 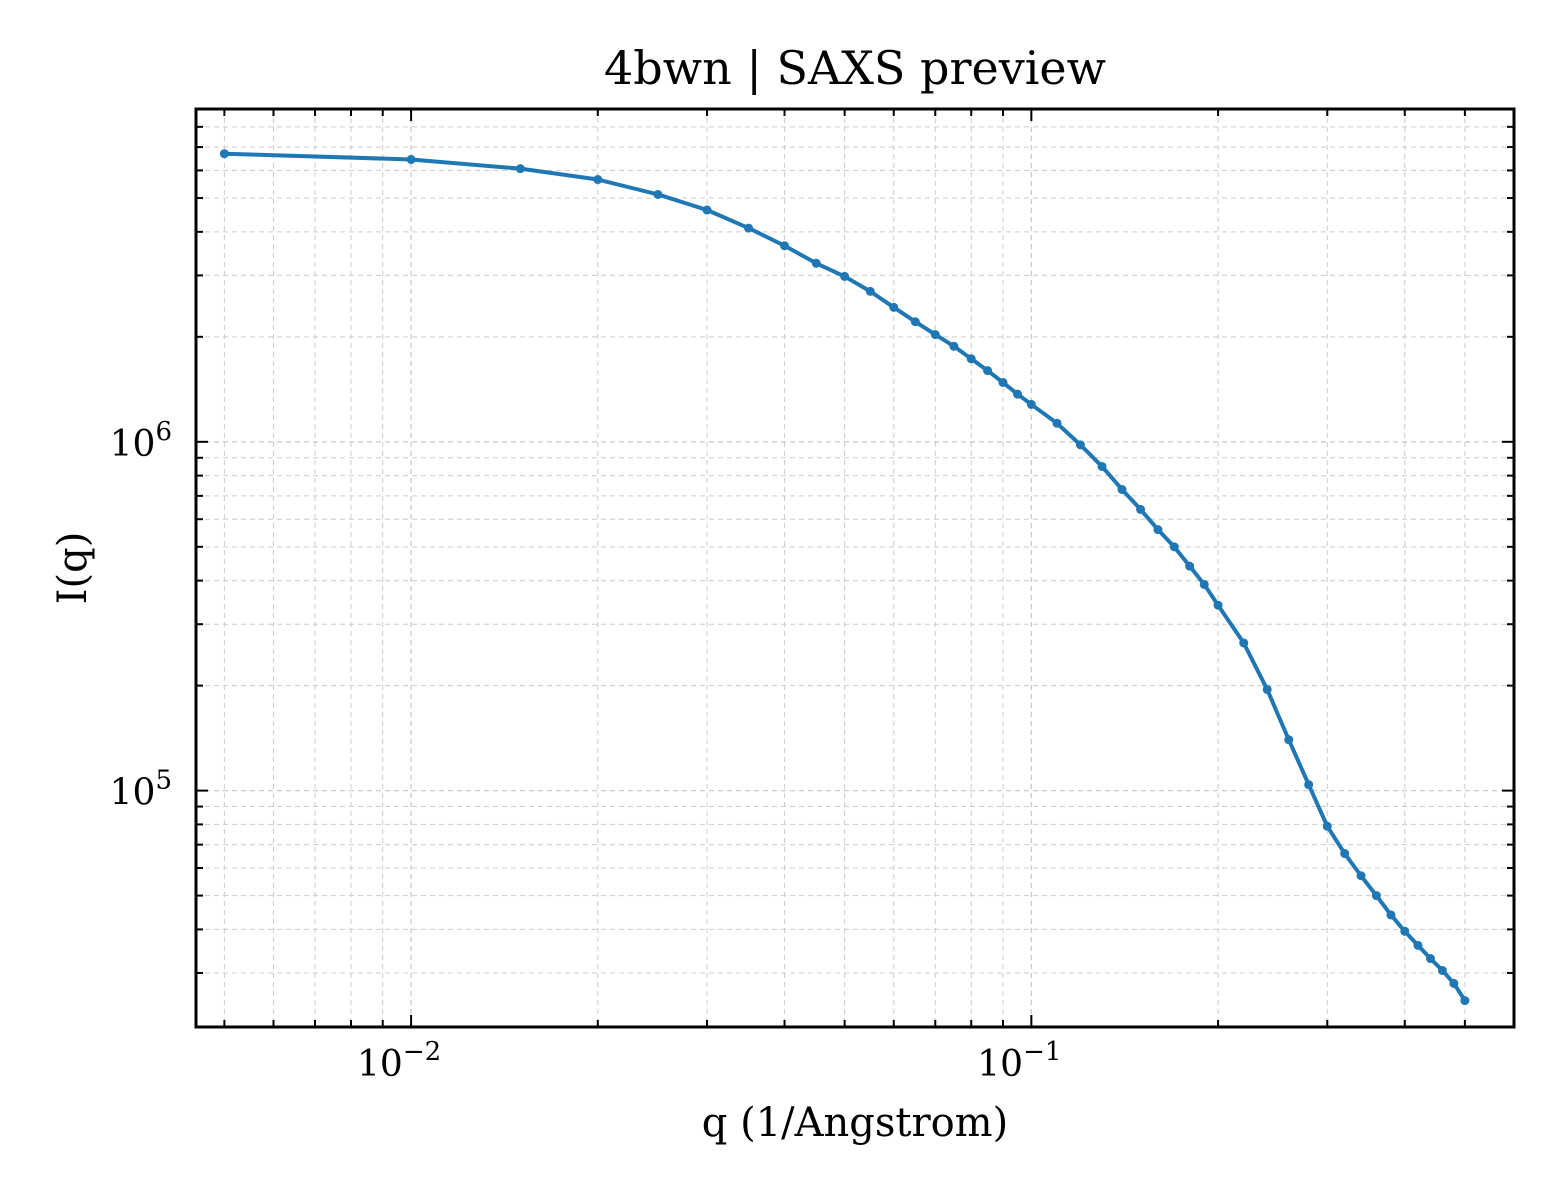 What do you see at coordinates (1019, 1061) in the screenshot?
I see `x-tick-label: 10⁻¹` at bounding box center [1019, 1061].